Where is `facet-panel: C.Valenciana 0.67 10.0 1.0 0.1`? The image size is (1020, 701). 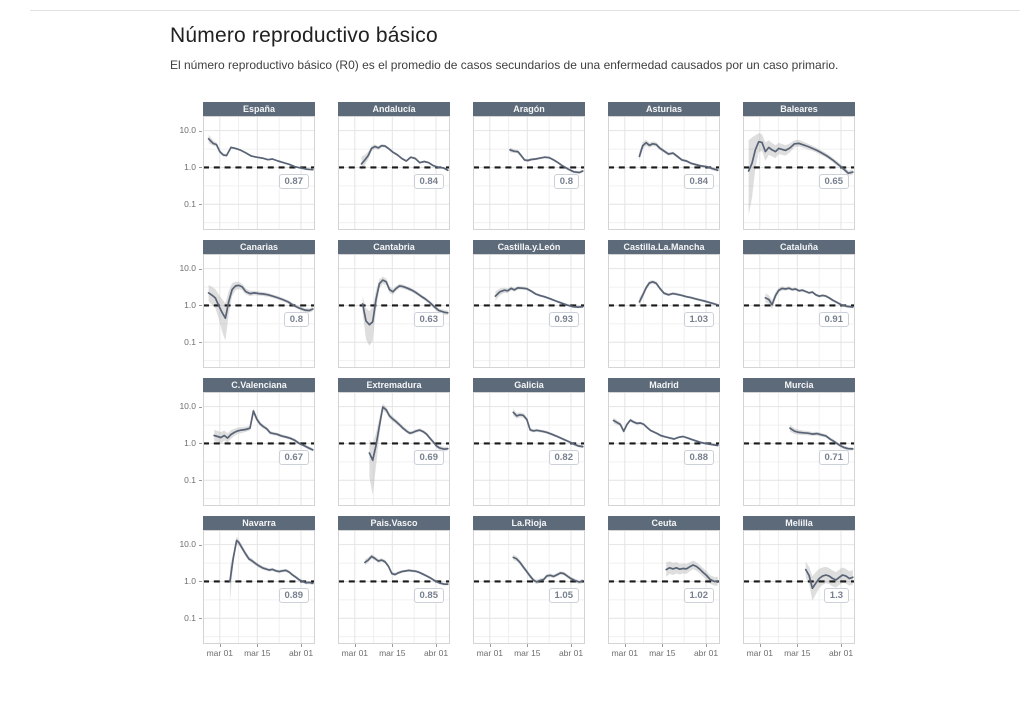
facet-panel: C.Valenciana 0.67 10.0 1.0 0.1 is located at coordinates (247, 442).